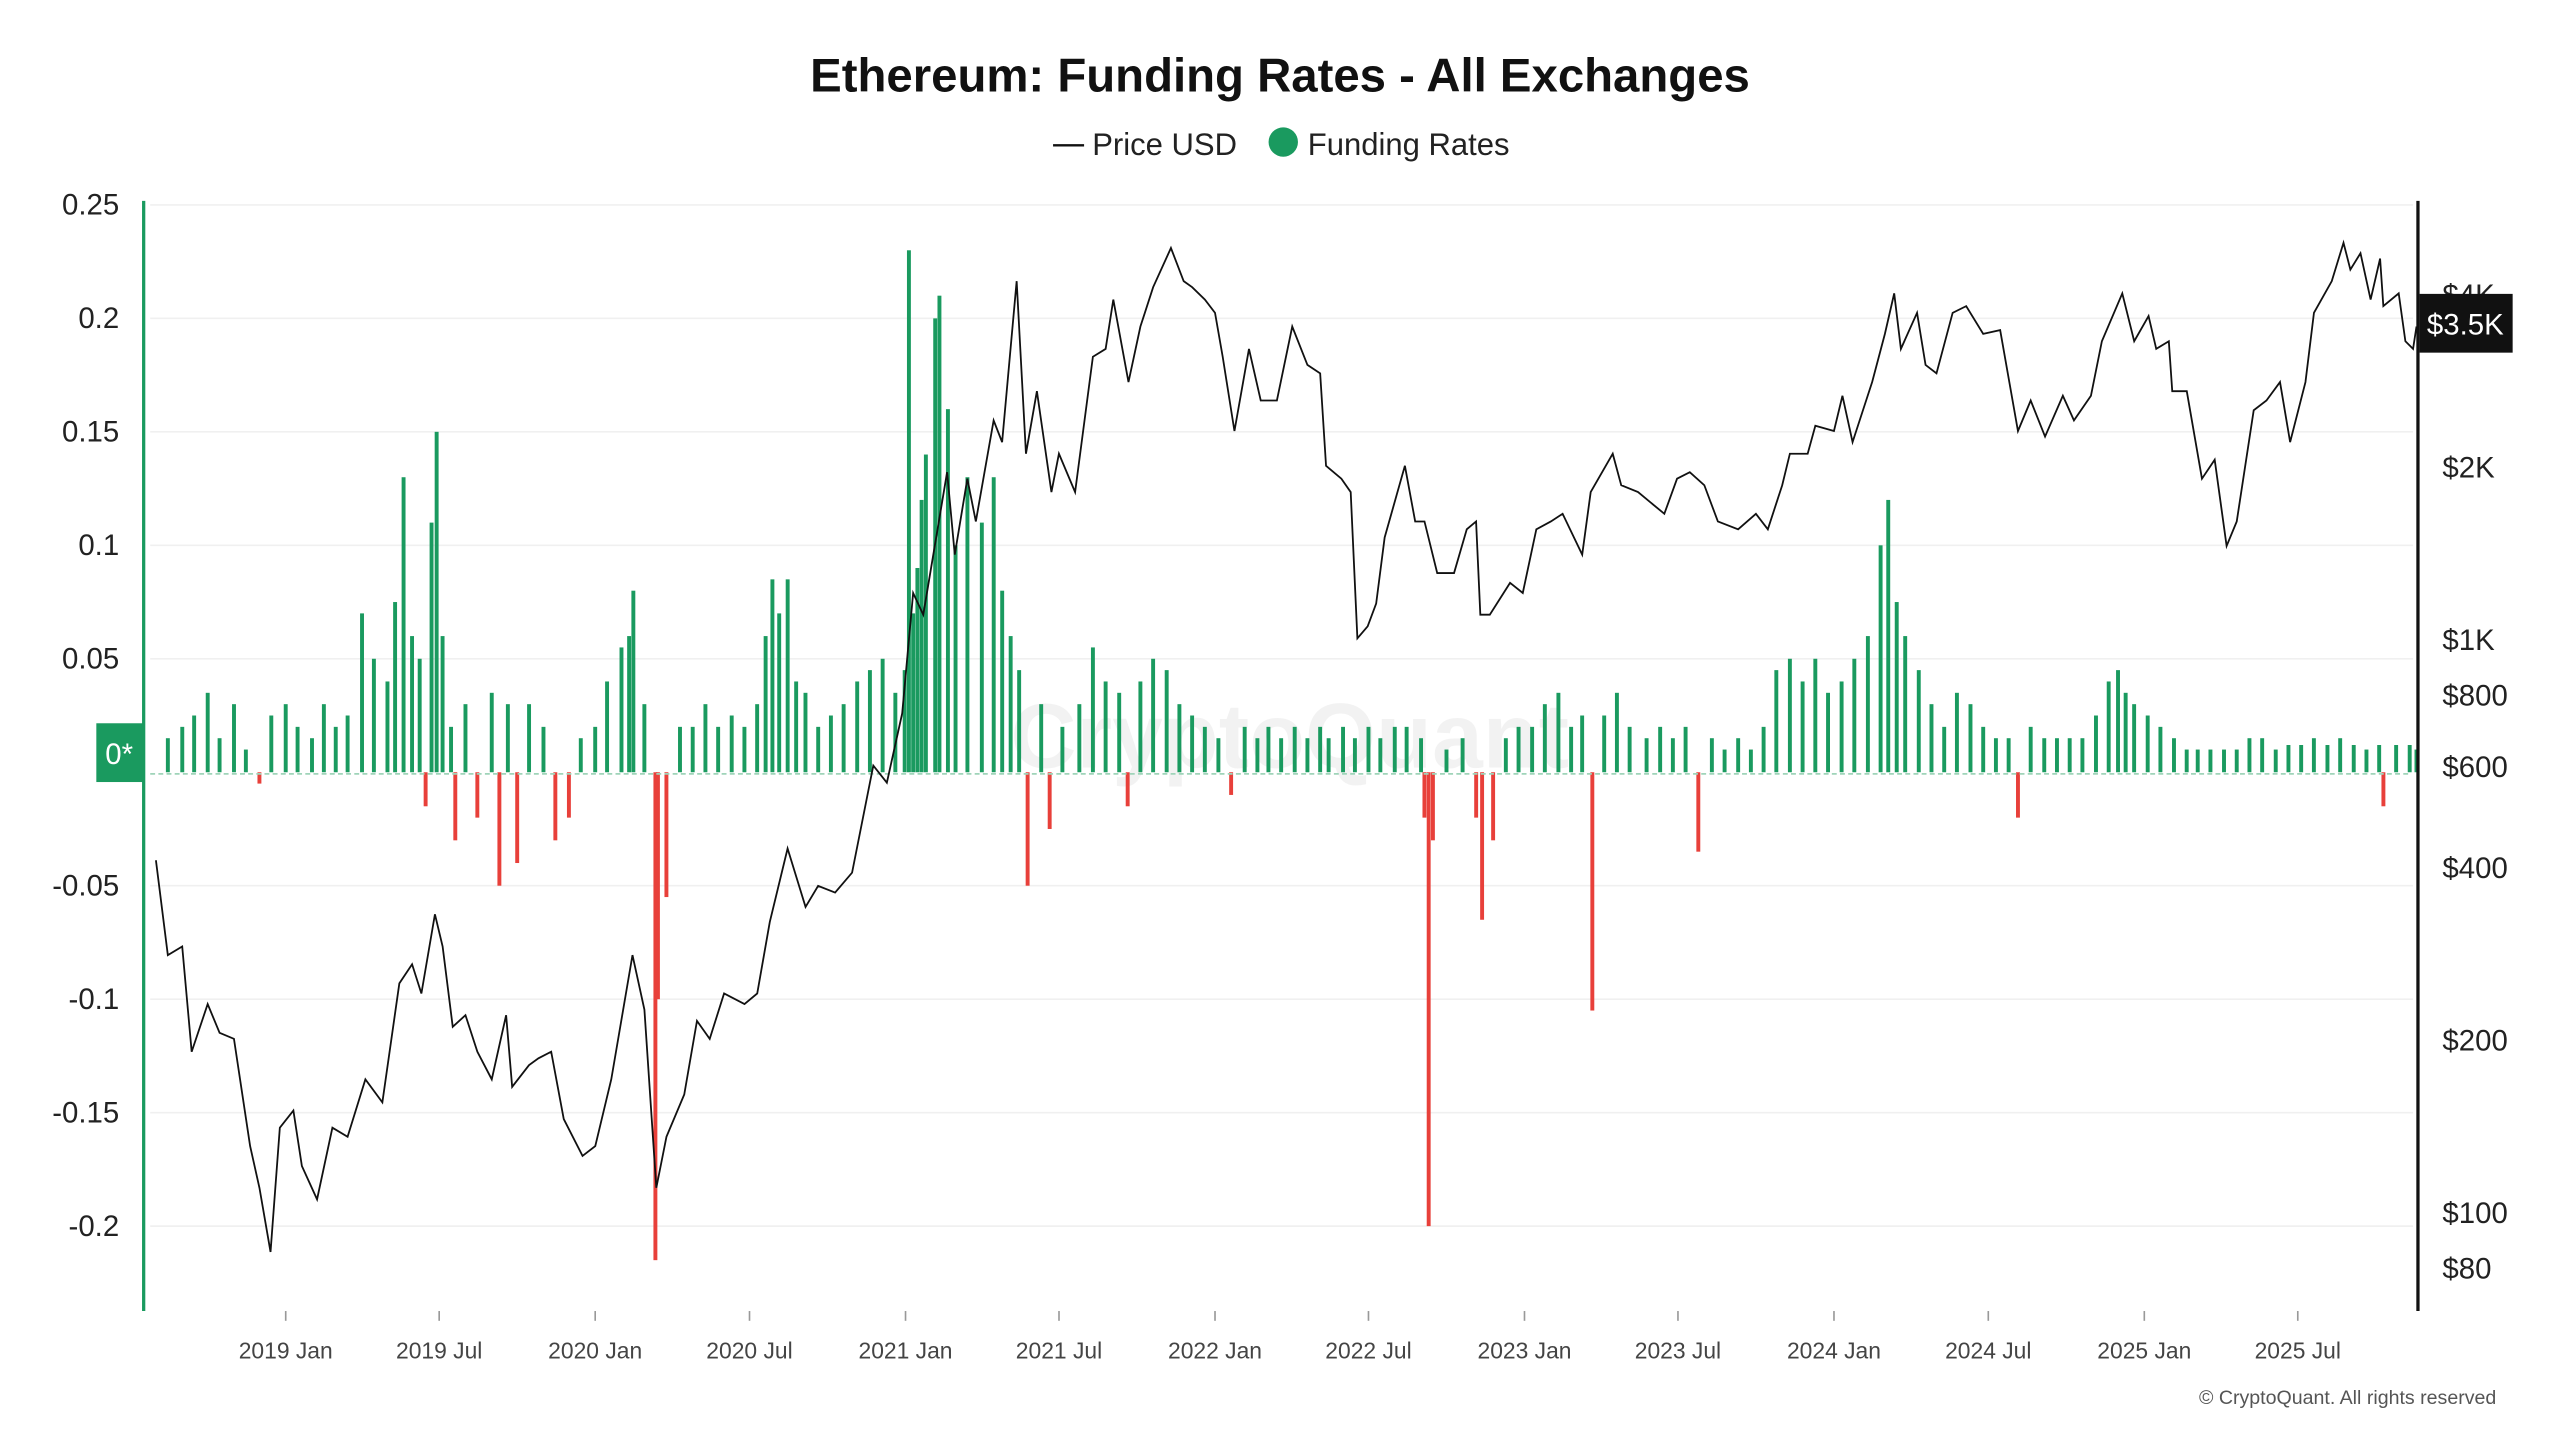 This screenshot has width=2560, height=1440. What do you see at coordinates (85, 886) in the screenshot?
I see `left-tick-label: -0.05` at bounding box center [85, 886].